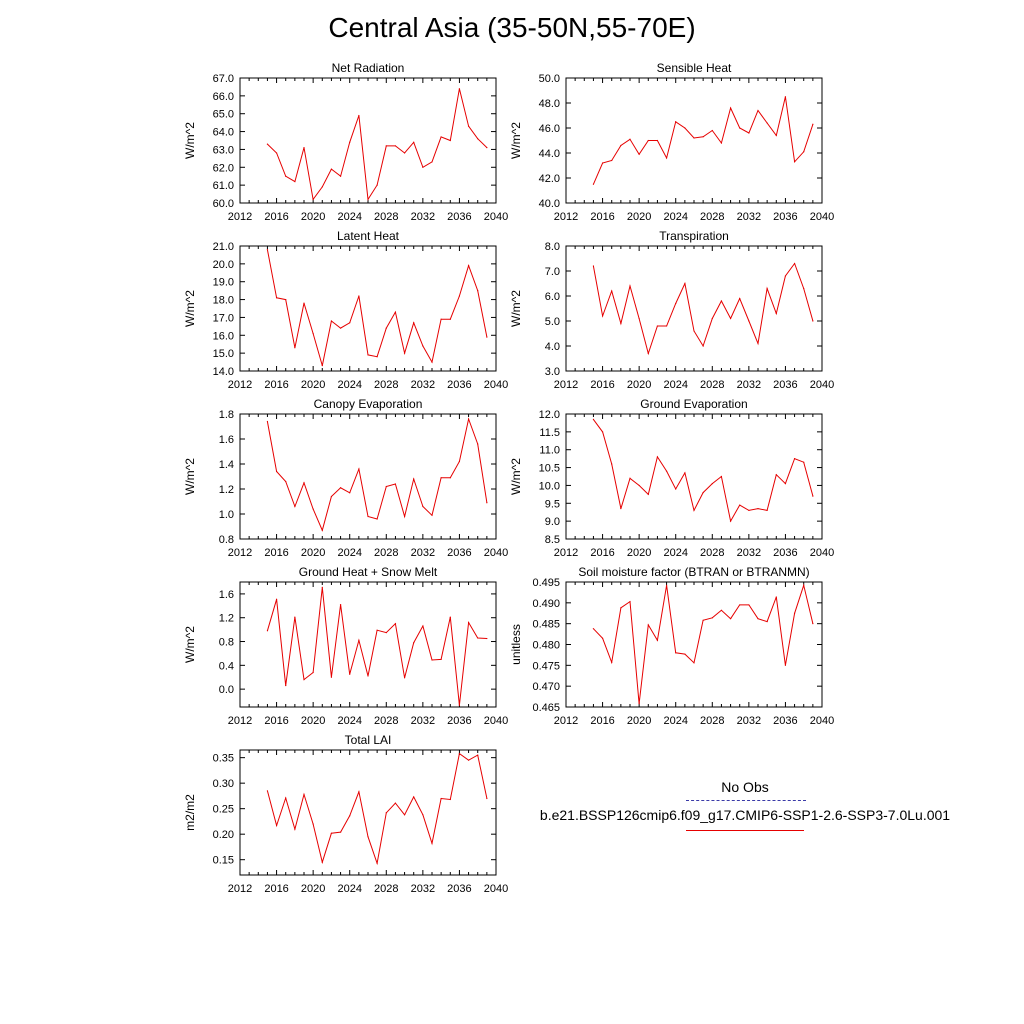 This screenshot has height=1024, width=1024. What do you see at coordinates (552, 540) in the screenshot?
I see `y-tick-label: 8.5` at bounding box center [552, 540].